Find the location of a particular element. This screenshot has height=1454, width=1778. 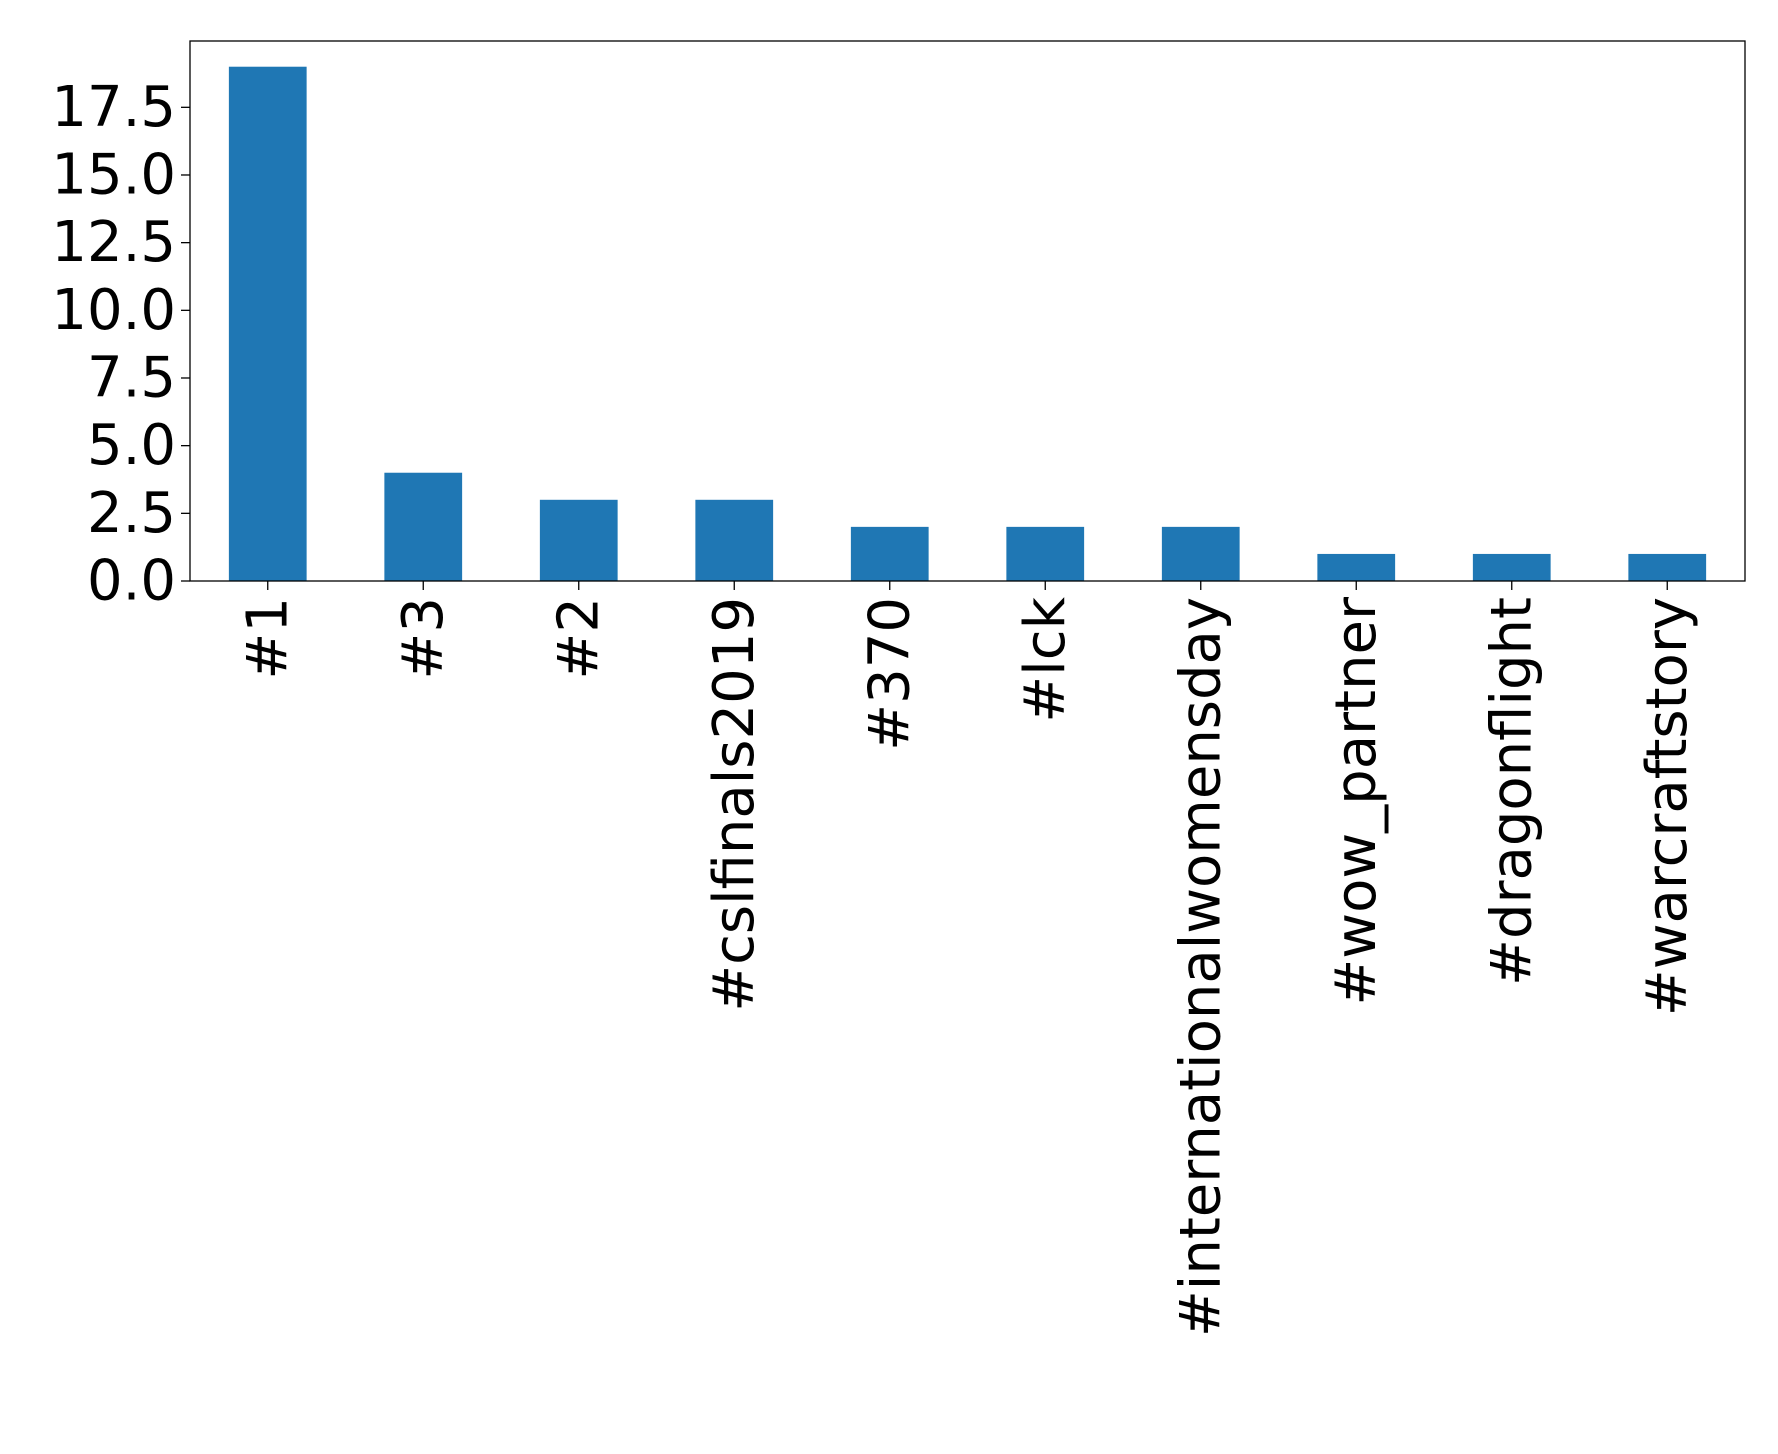

x-tick-label: #2 is located at coordinates (578, 638).